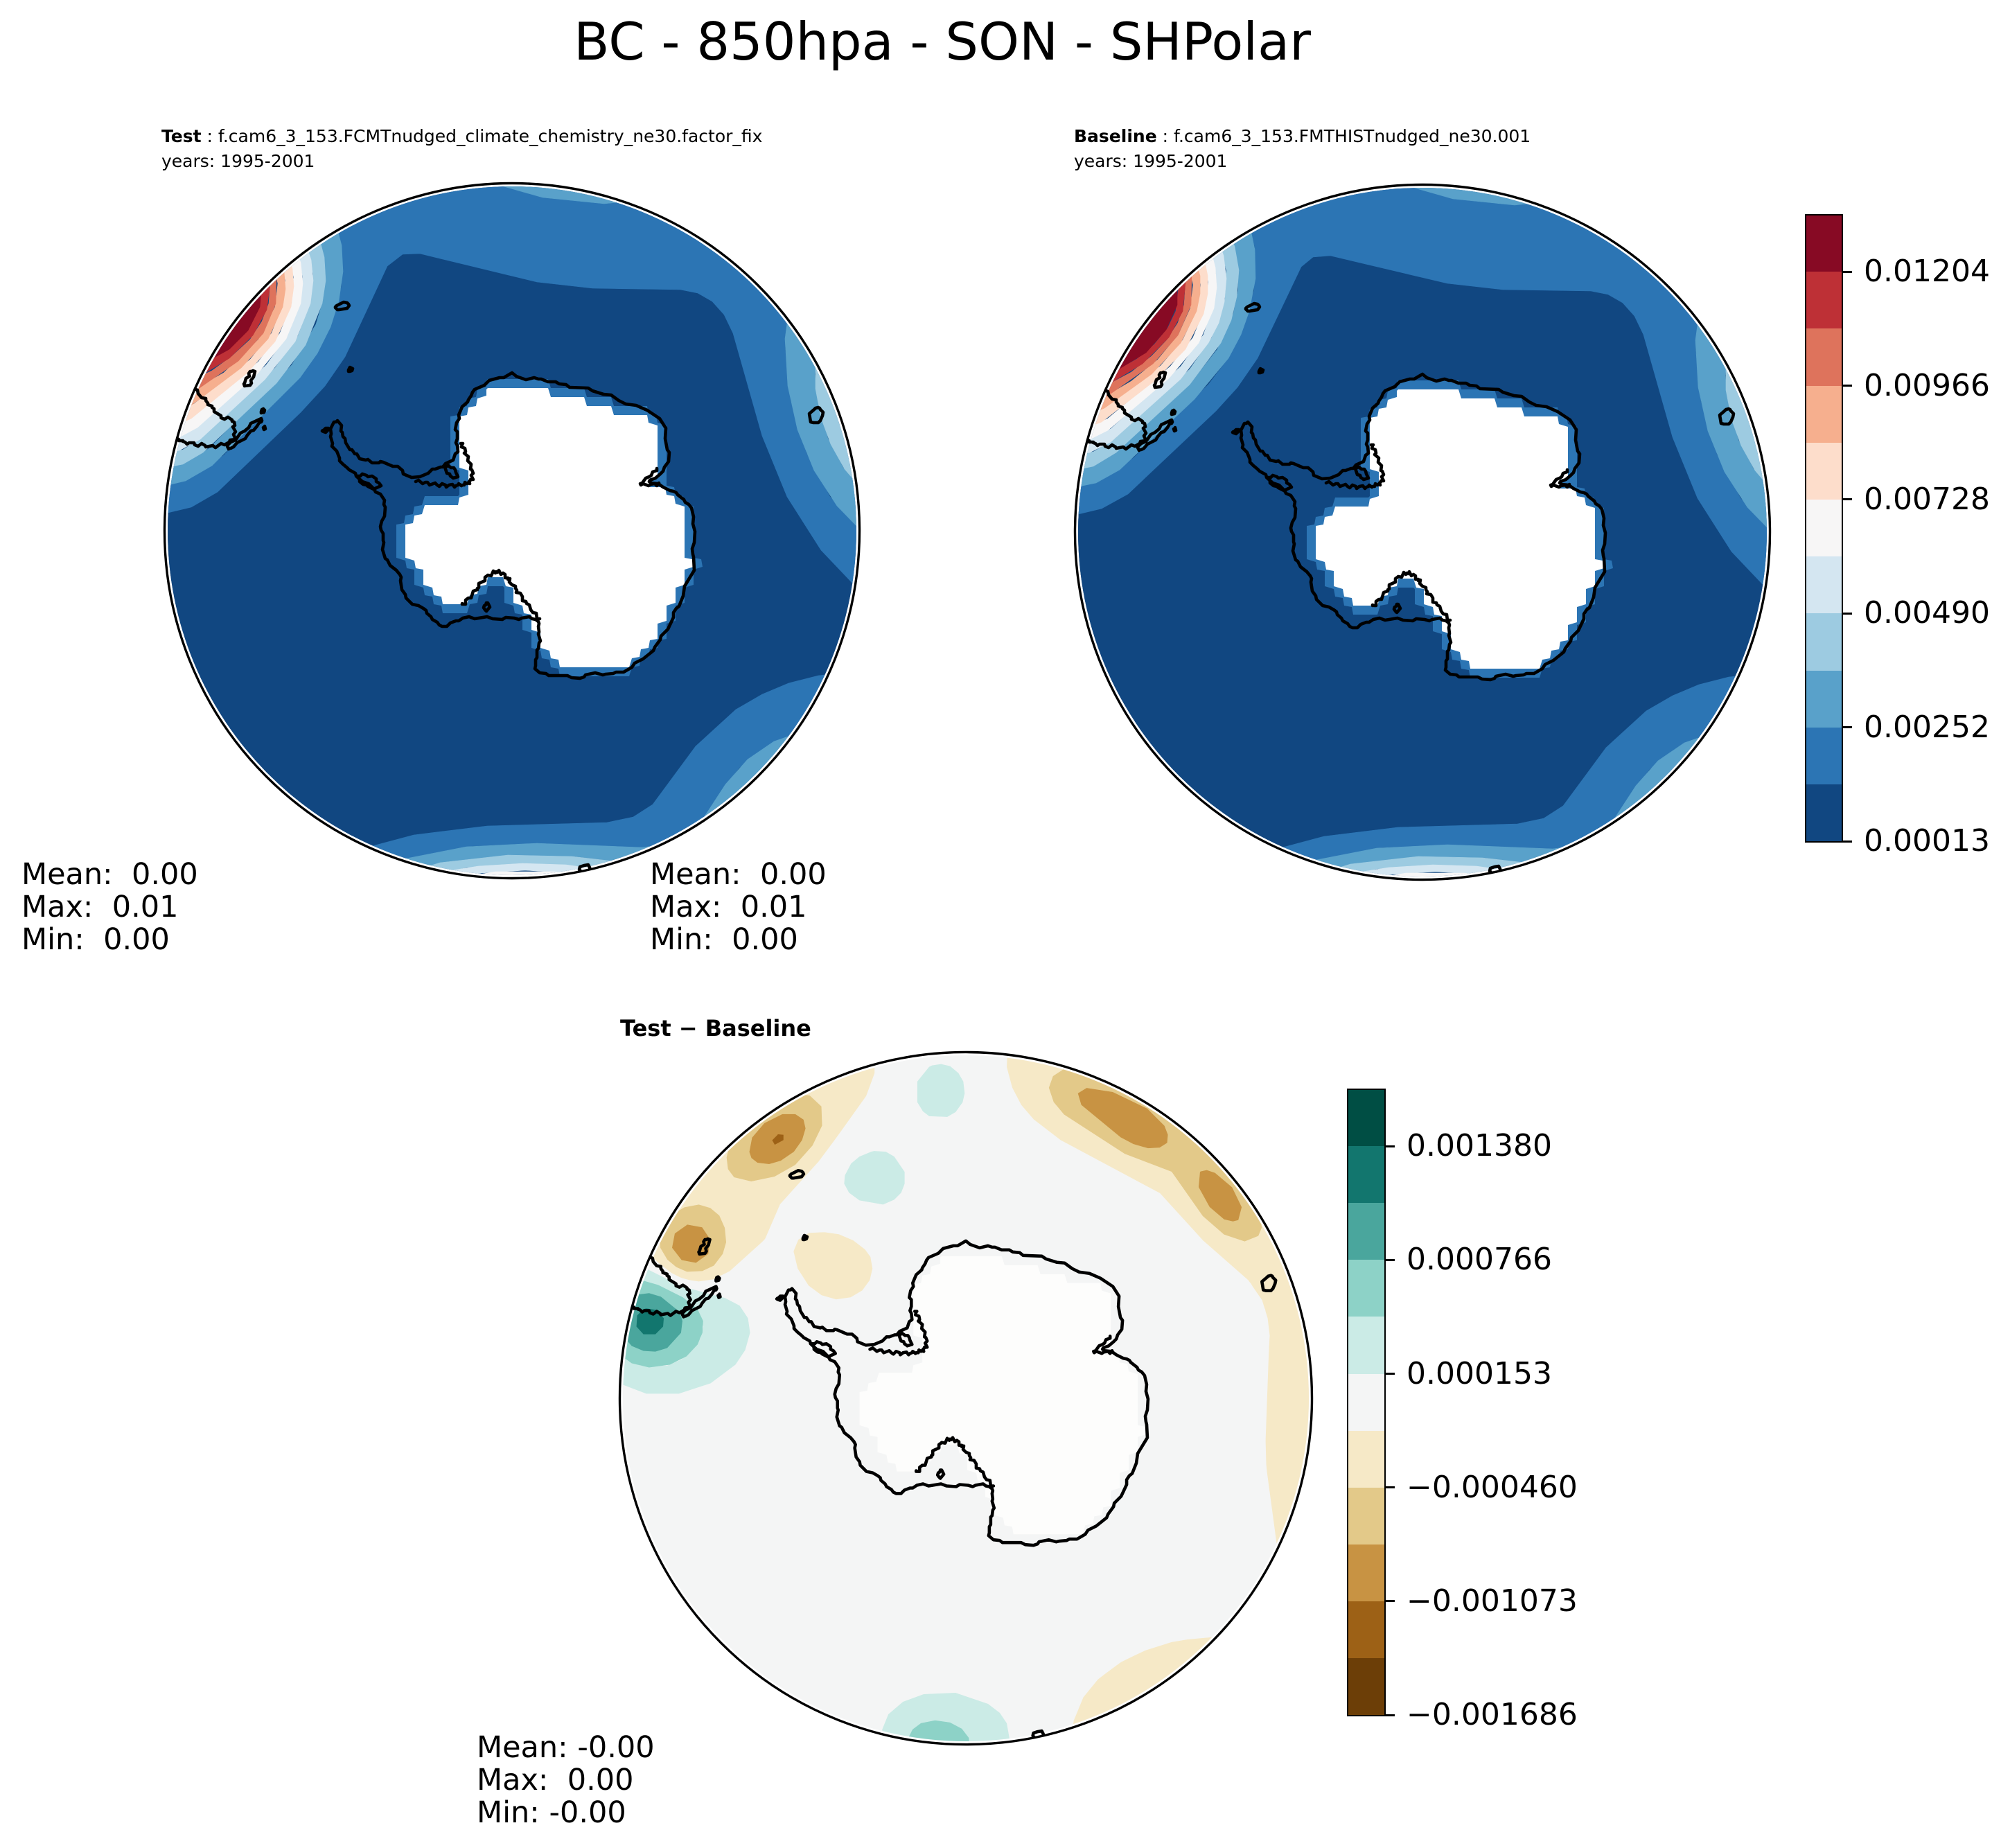  Describe the element at coordinates (715, 1028) in the screenshot. I see `difference-title: Test − Baseline` at that location.